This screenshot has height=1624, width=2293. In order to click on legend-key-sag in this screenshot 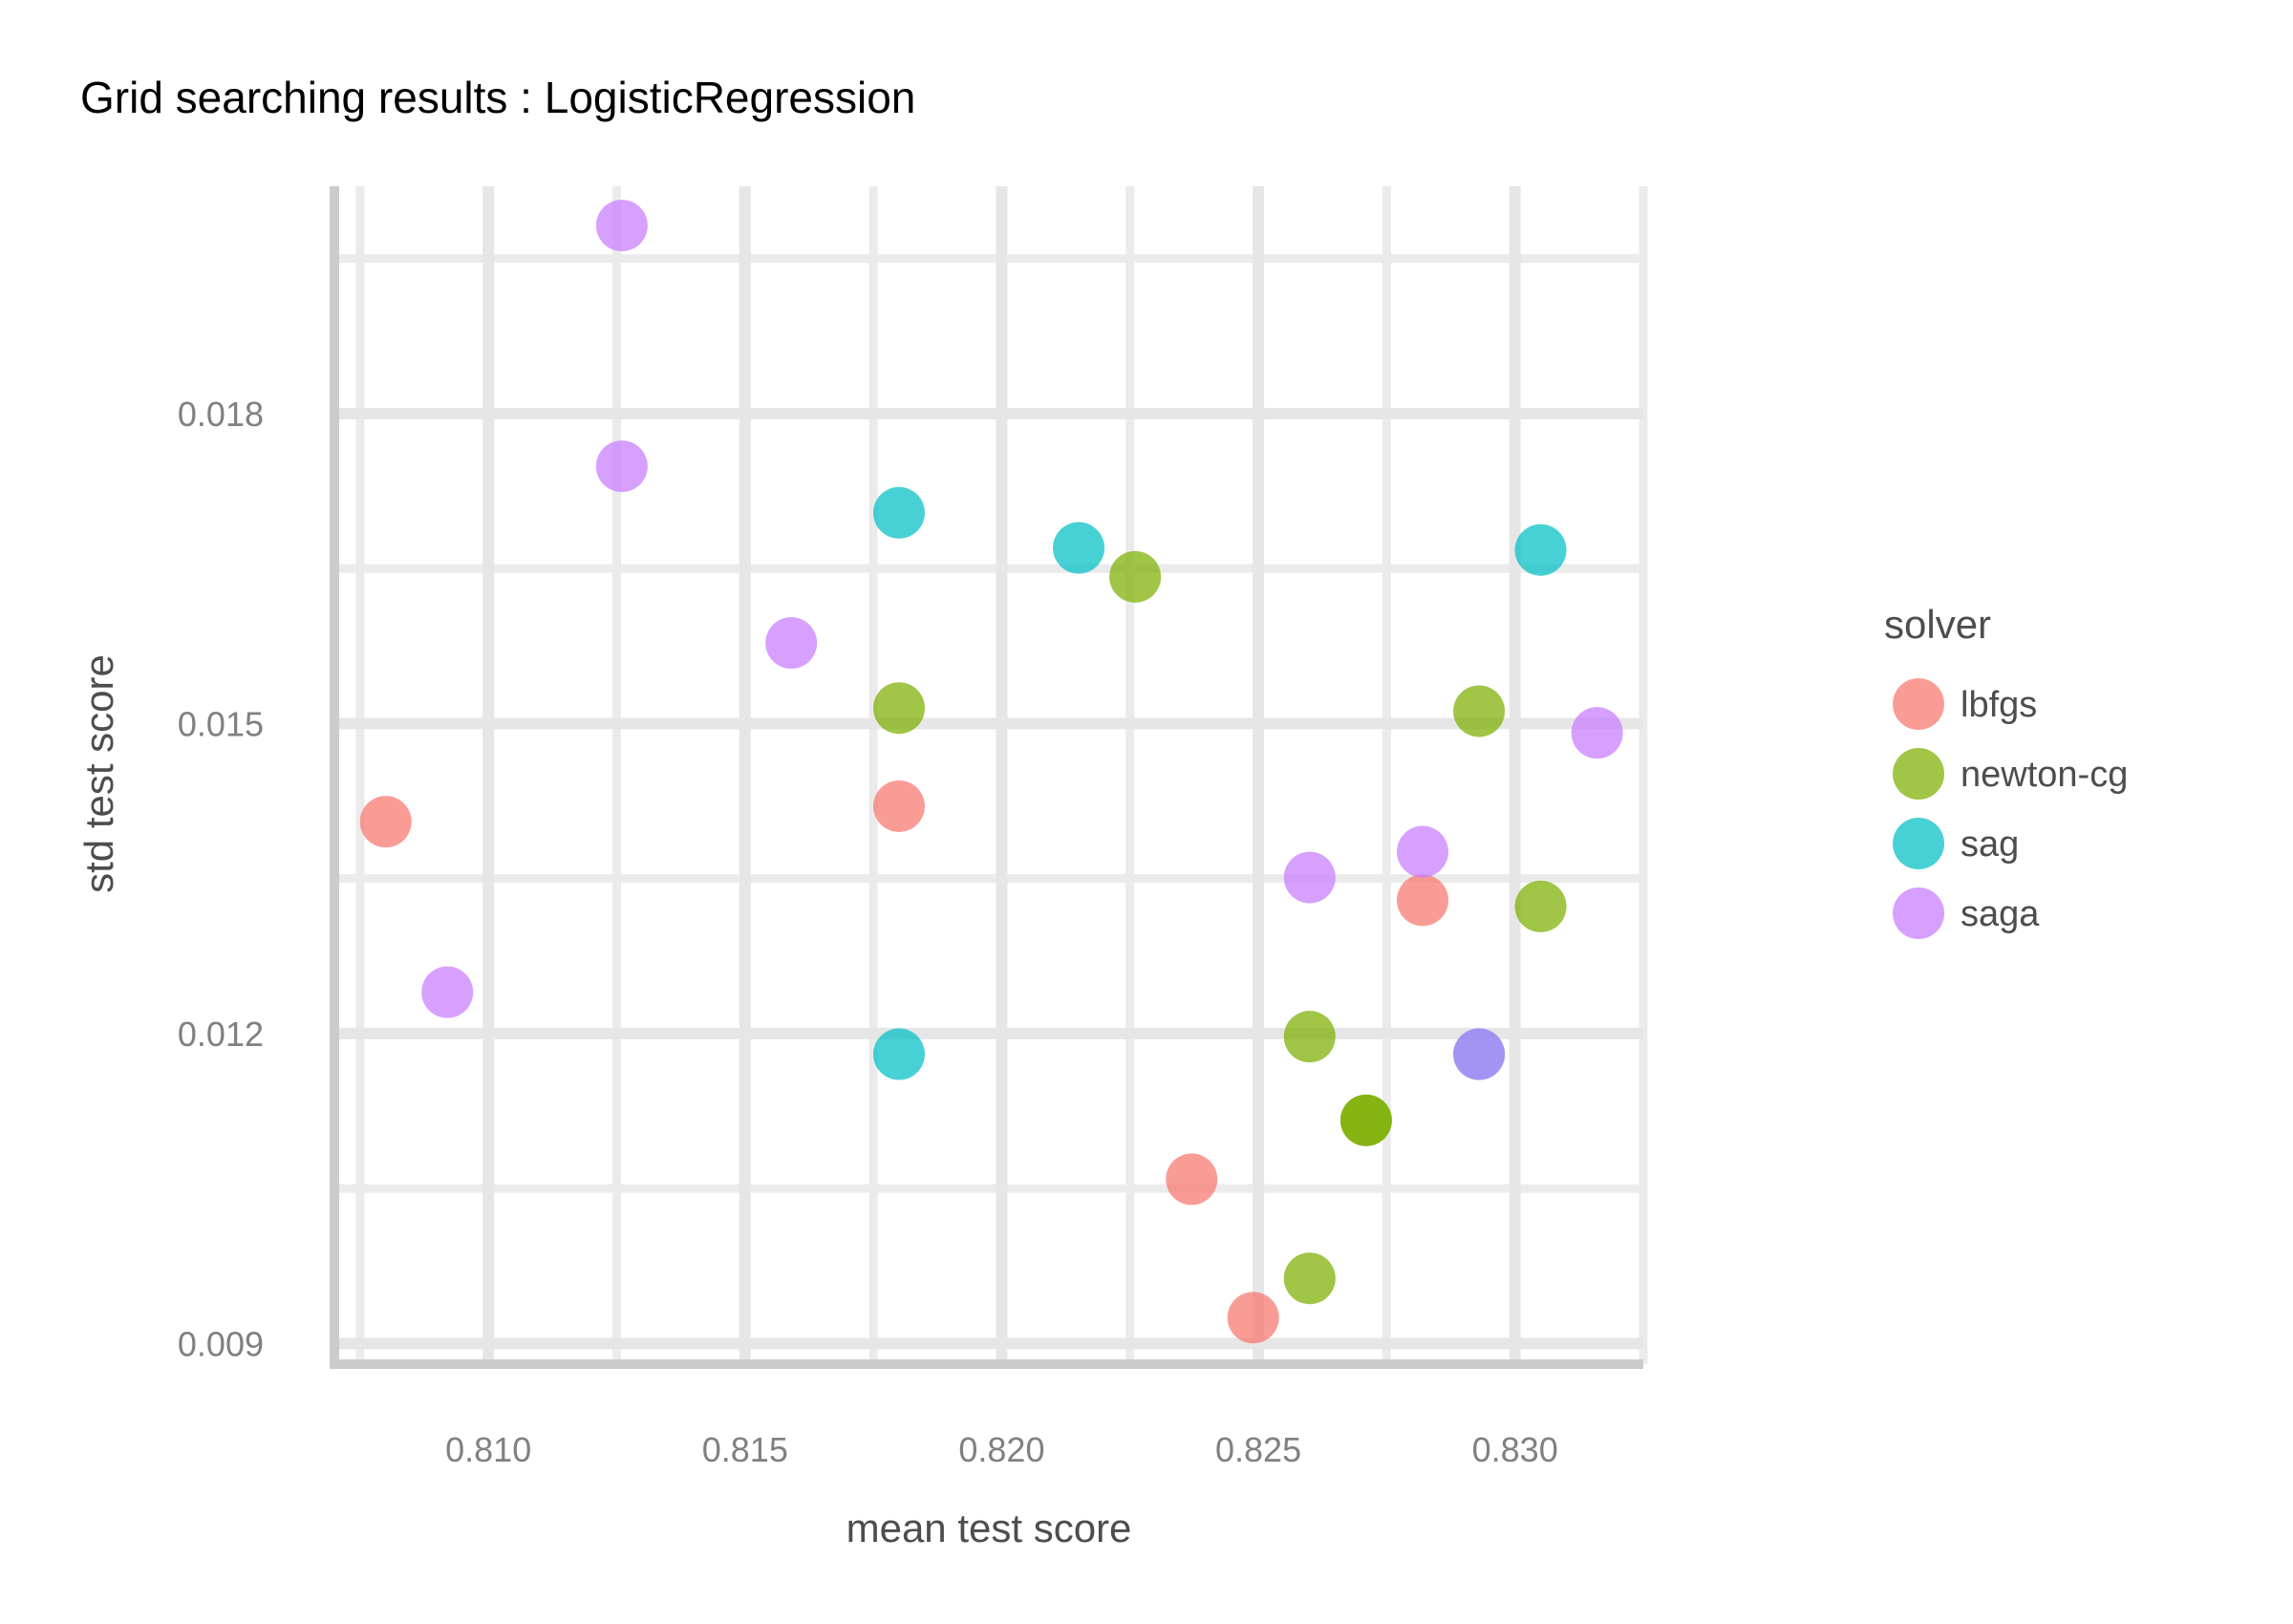, I will do `click(1918, 844)`.